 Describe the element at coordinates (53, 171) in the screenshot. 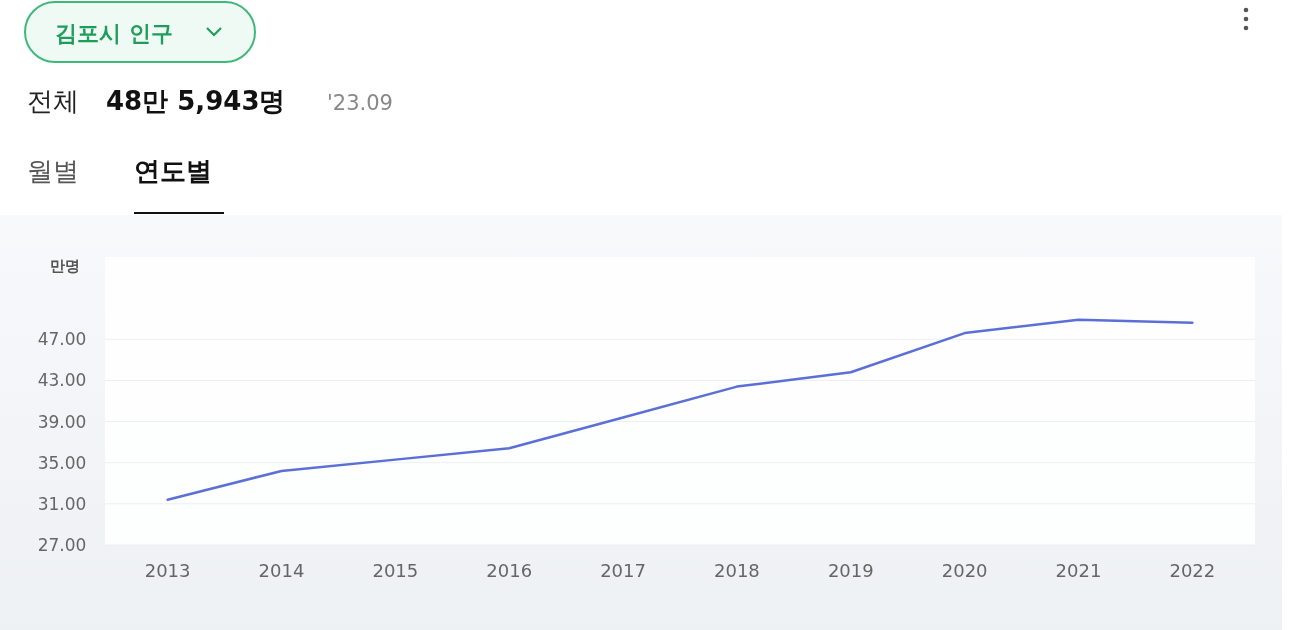

I see `text: 월별` at that location.